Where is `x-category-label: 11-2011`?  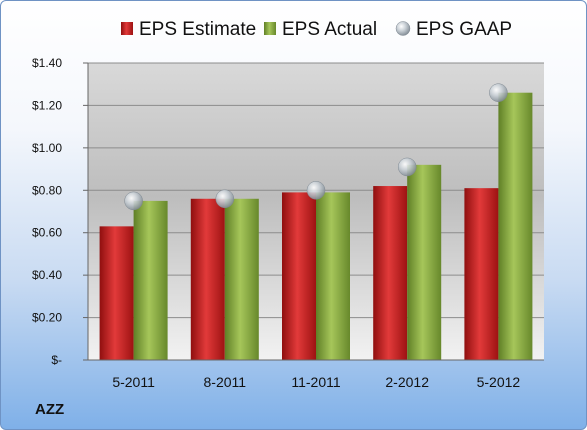 x-category-label: 11-2011 is located at coordinates (316, 382).